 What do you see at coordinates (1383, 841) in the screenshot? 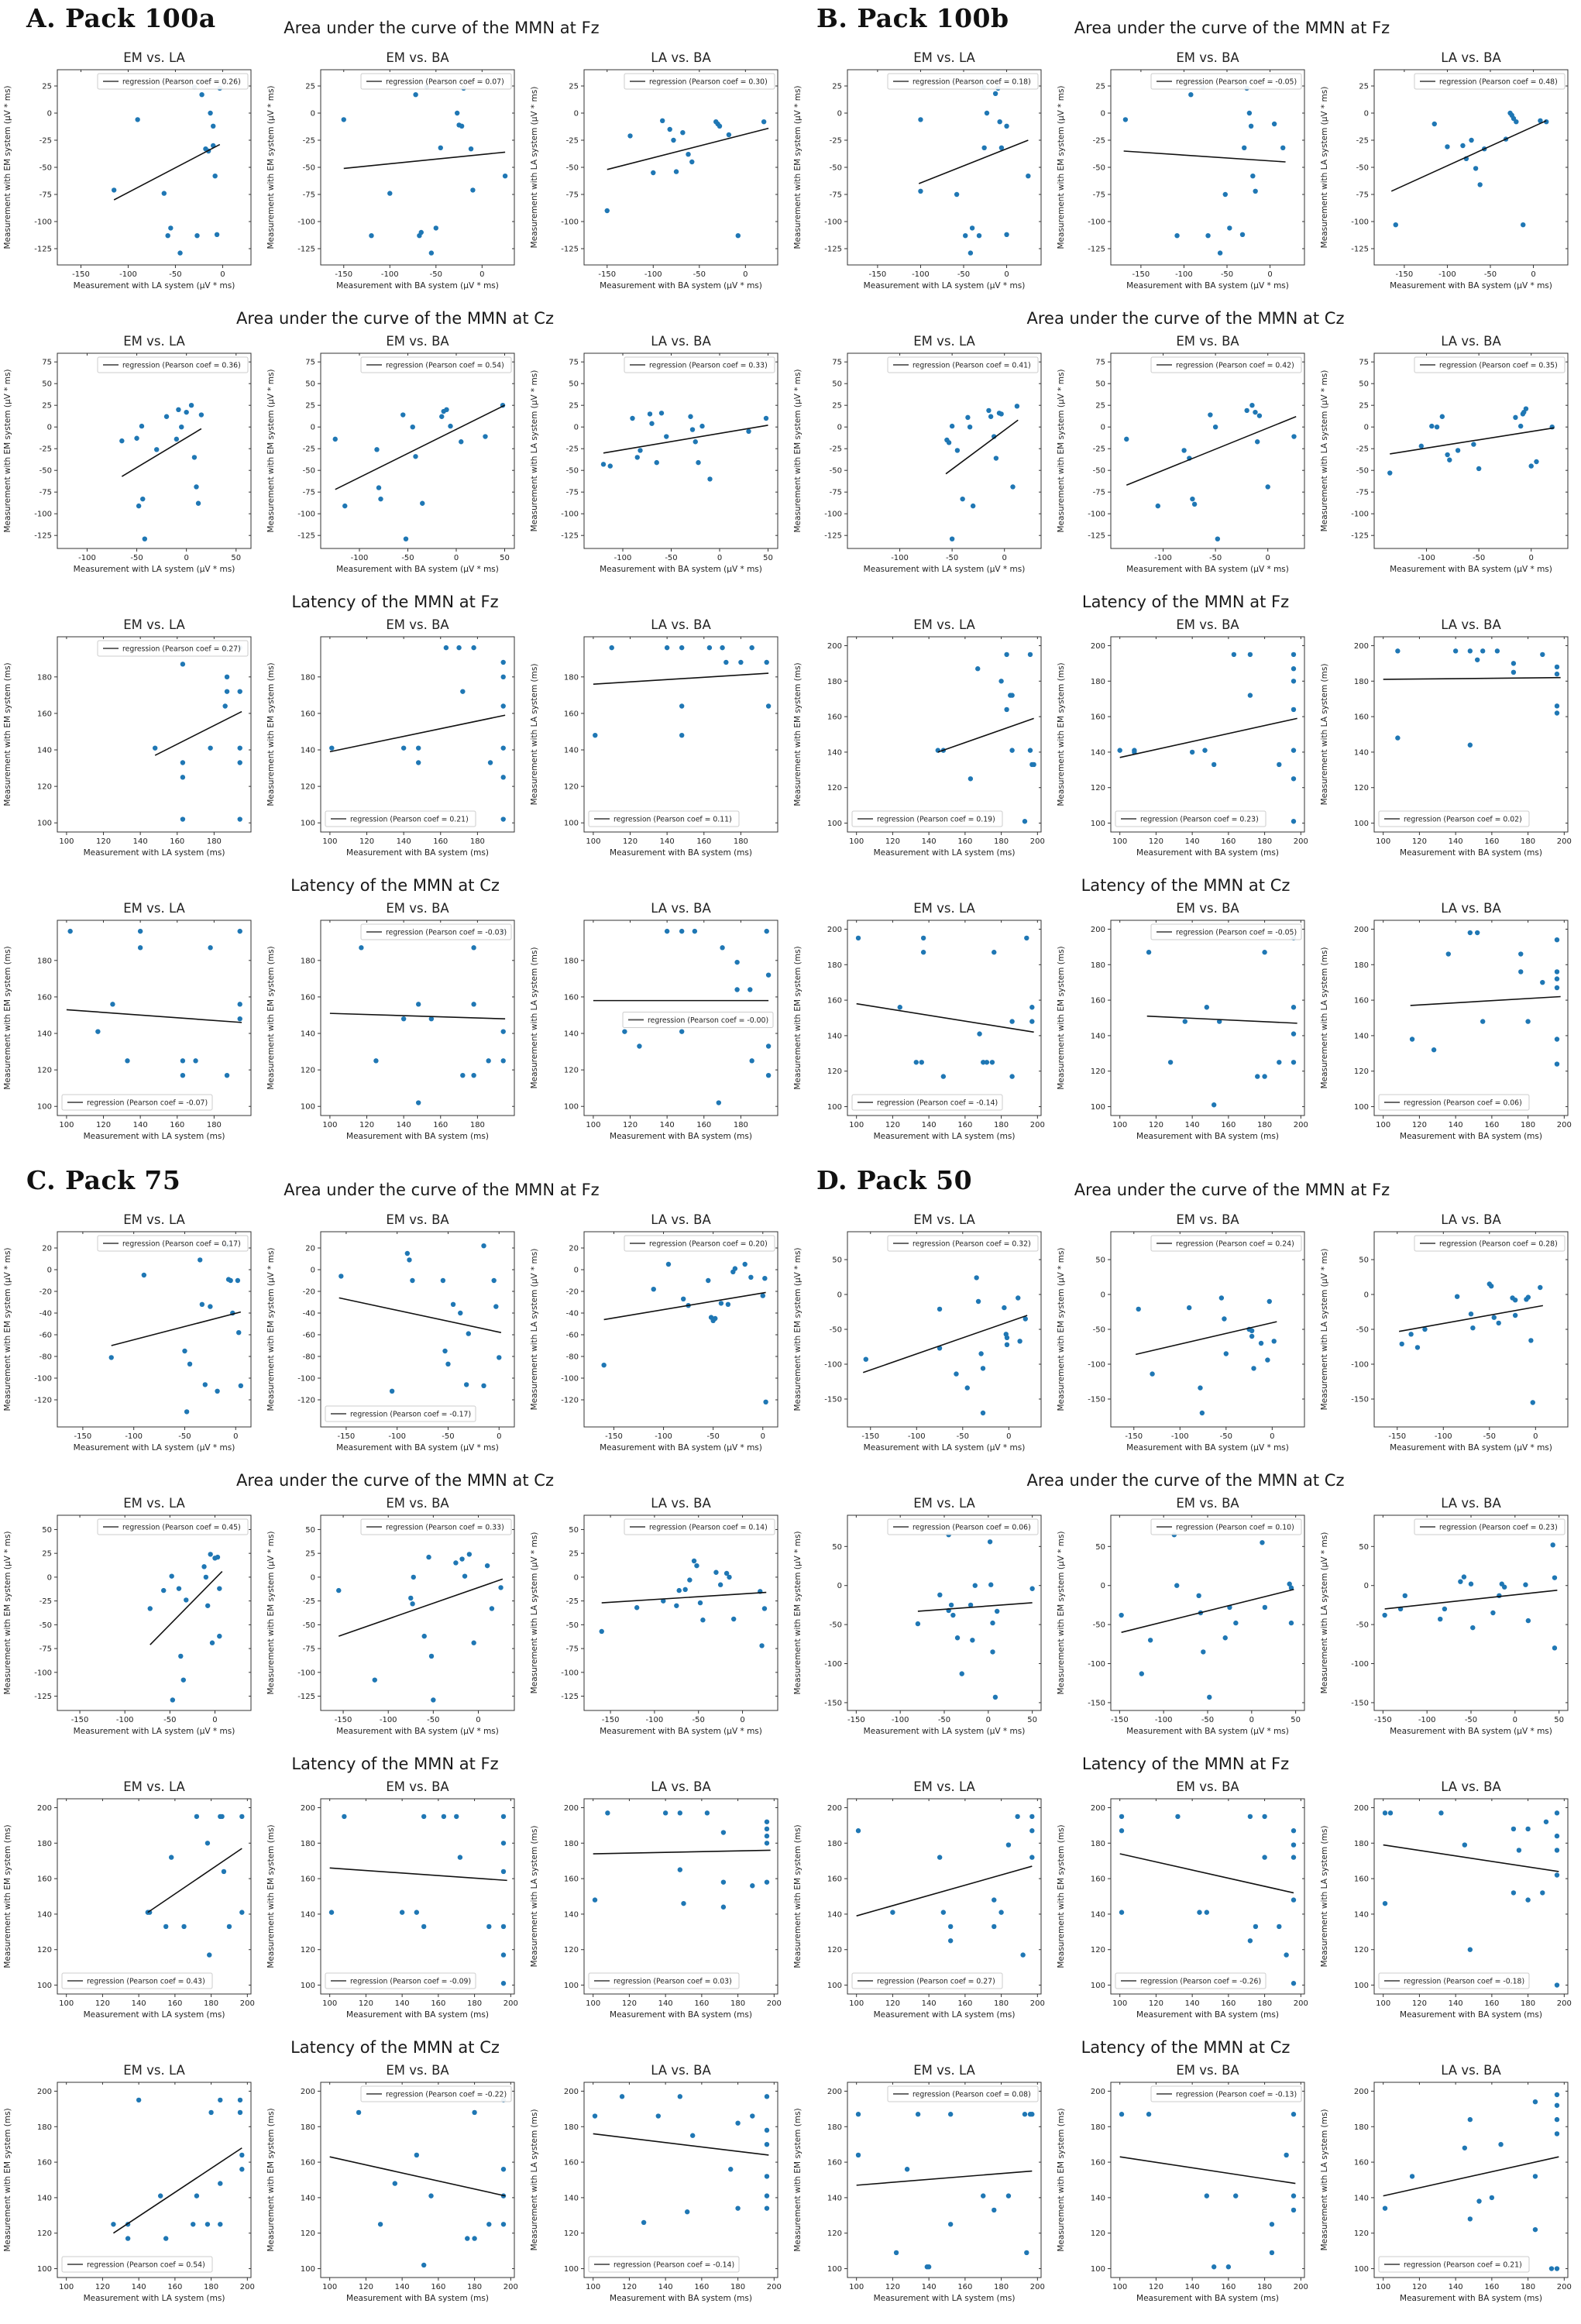
I see `x-tick-label: 100` at bounding box center [1383, 841].